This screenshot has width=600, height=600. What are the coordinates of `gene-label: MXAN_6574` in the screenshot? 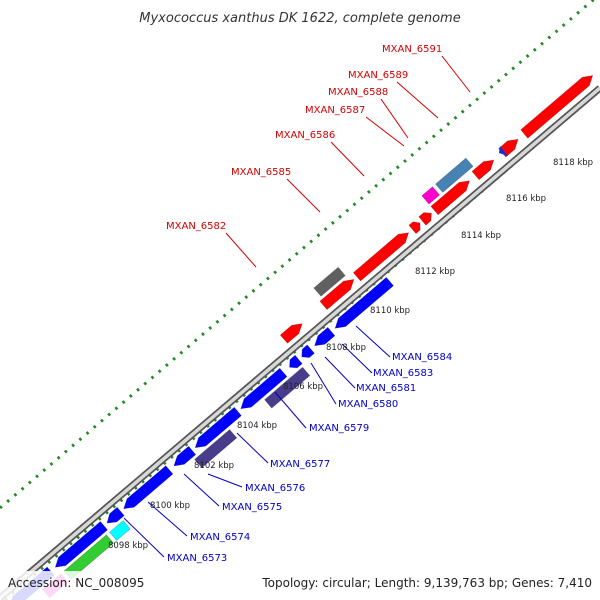 It's located at (220, 537).